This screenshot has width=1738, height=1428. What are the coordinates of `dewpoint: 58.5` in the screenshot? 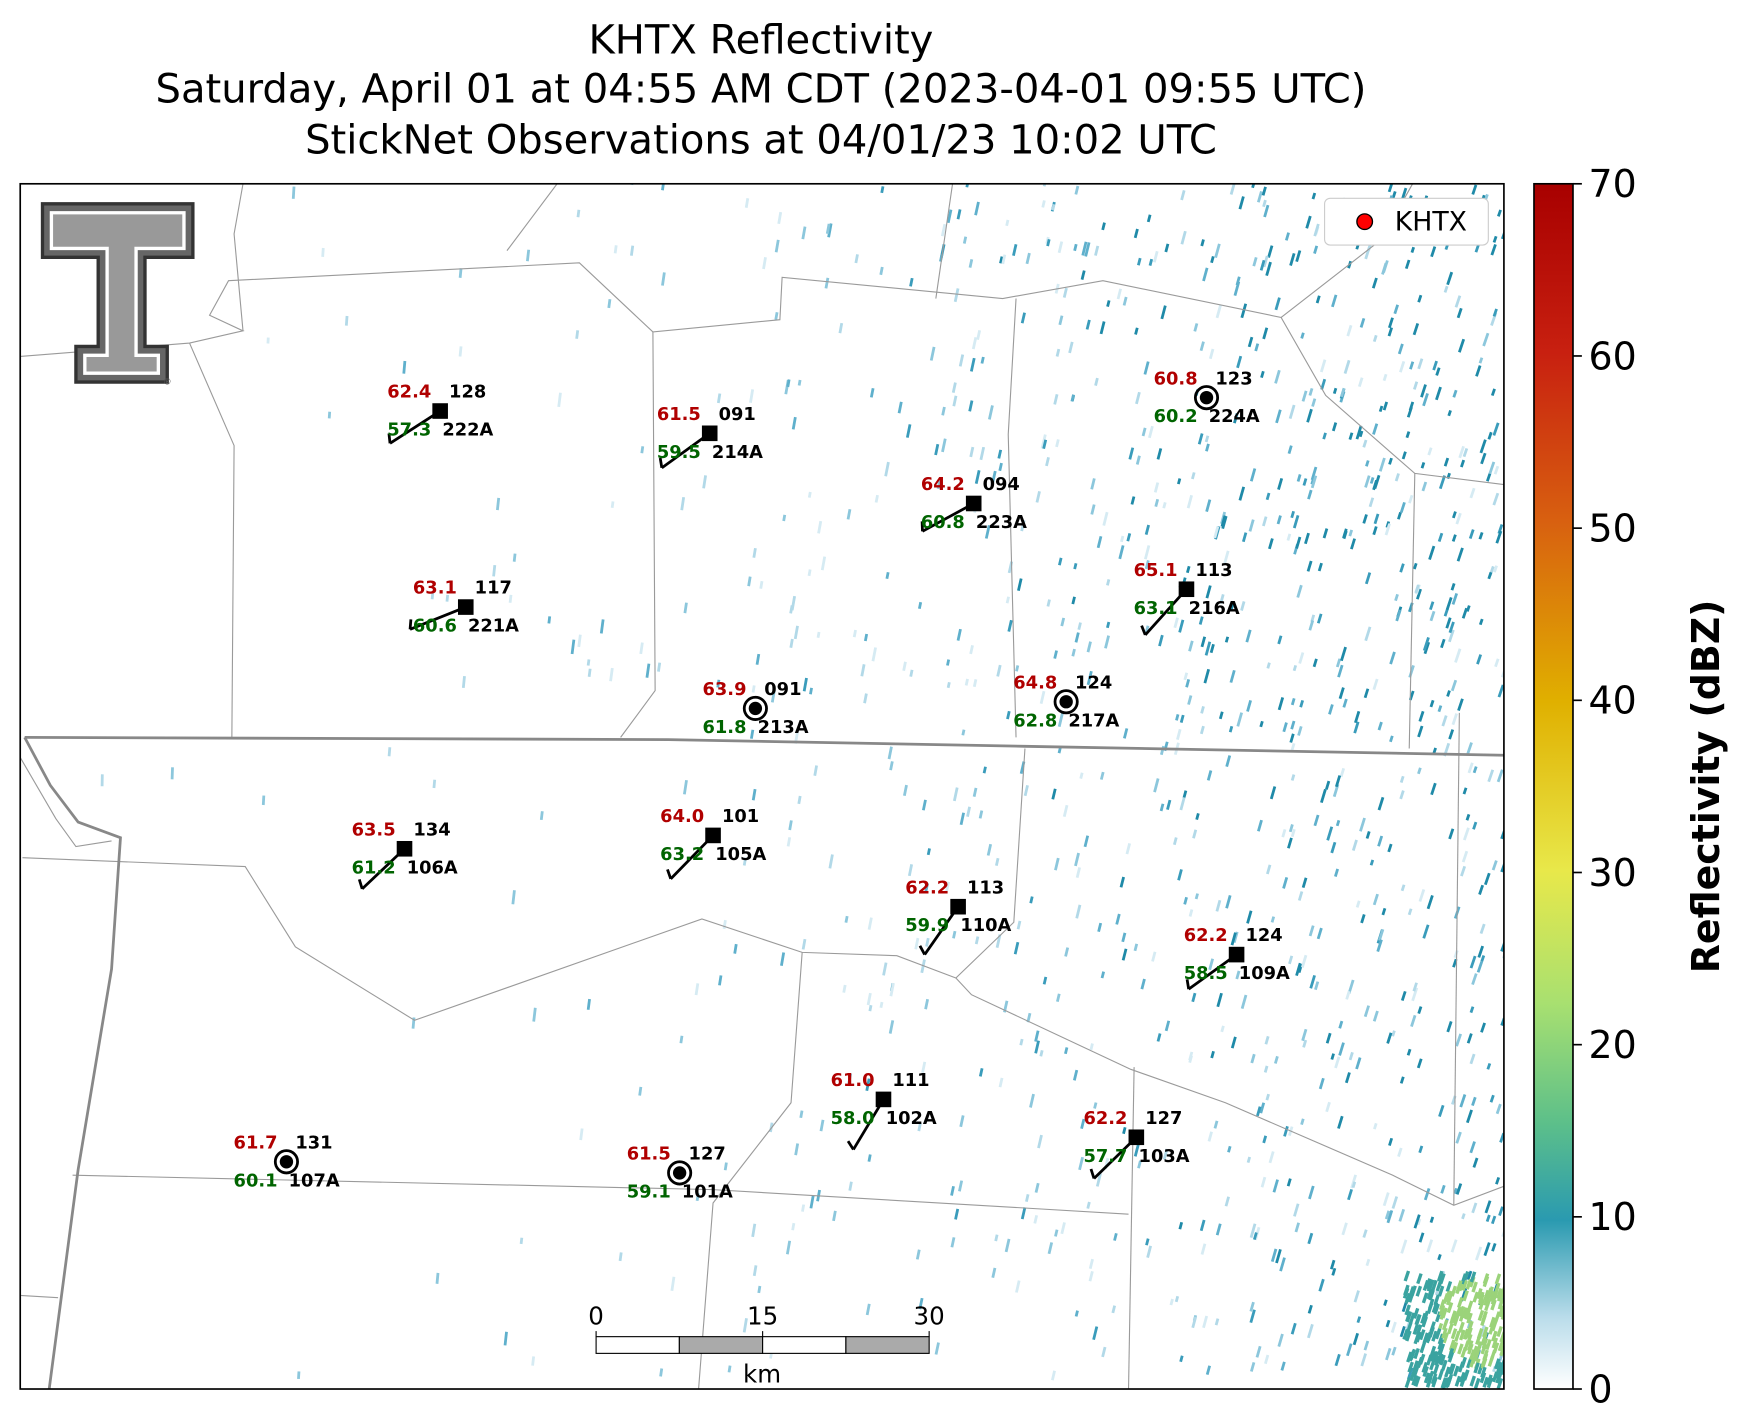 It's located at (1206, 973).